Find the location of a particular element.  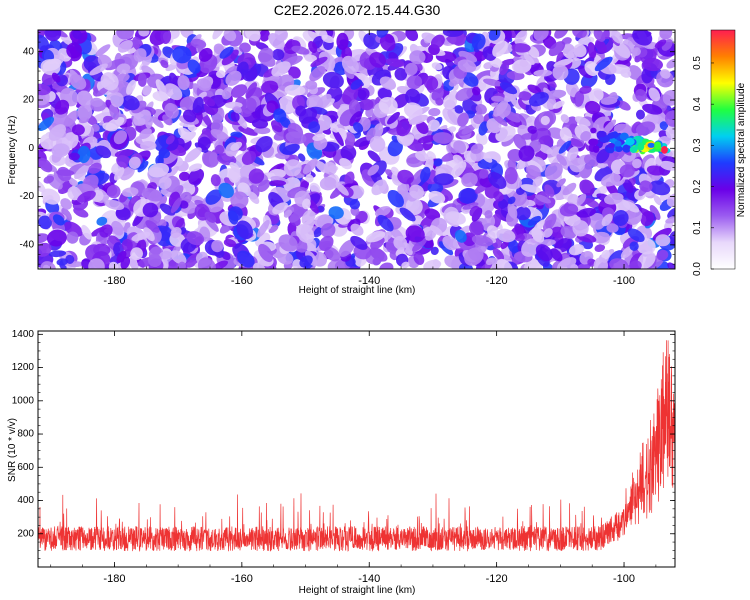

x-tick-label: -120 is located at coordinates (497, 281).